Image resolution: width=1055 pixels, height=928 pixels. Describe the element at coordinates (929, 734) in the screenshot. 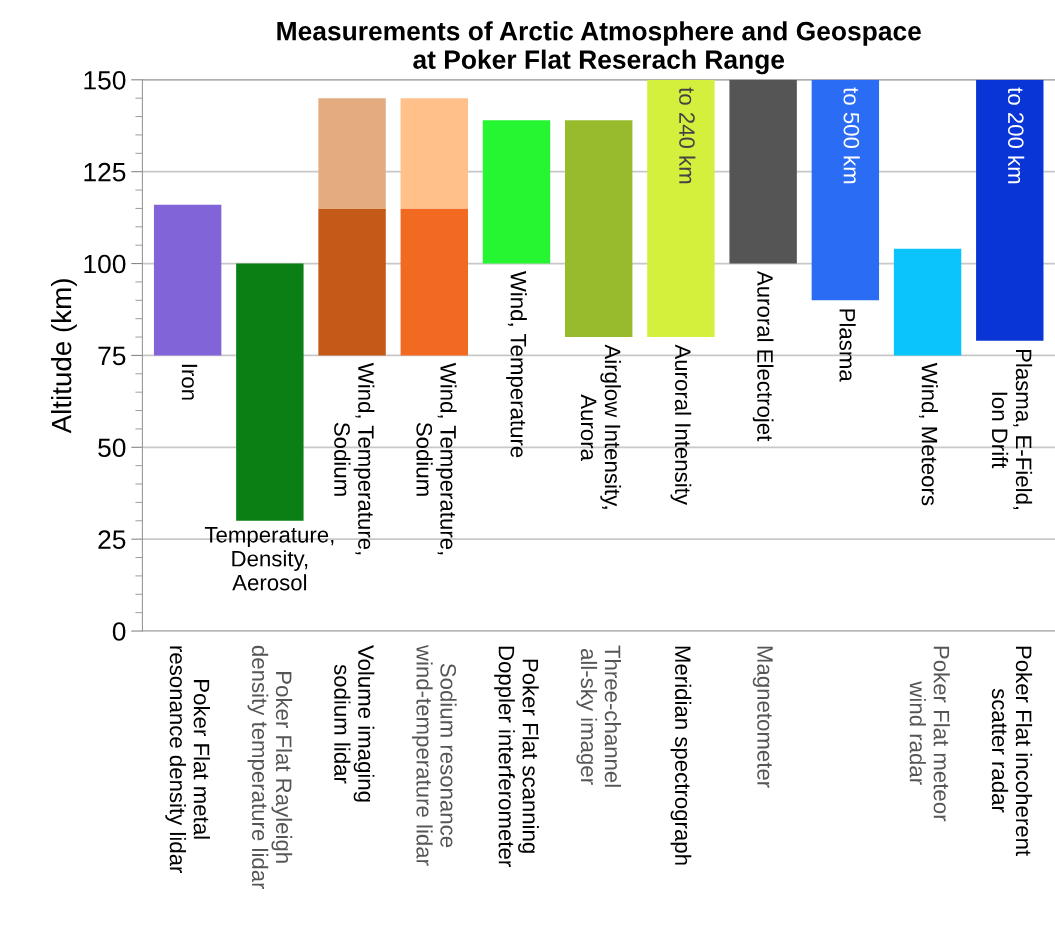

I see `x-tick-label: Poker Flat meteor wind radar` at that location.